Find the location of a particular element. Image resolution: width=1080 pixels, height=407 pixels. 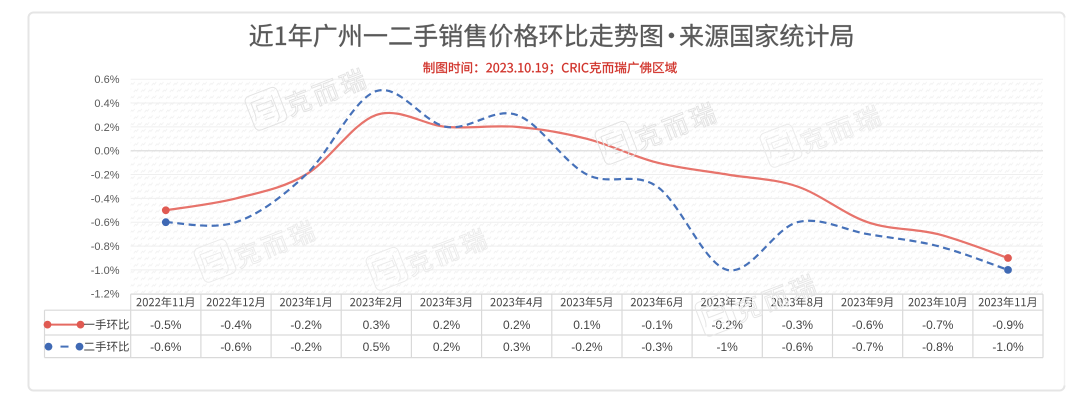

svg-text: -1% is located at coordinates (728, 347).